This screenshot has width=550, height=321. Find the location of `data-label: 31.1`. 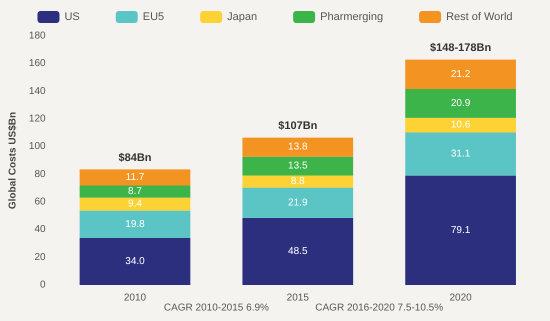

data-label: 31.1 is located at coordinates (460, 154).